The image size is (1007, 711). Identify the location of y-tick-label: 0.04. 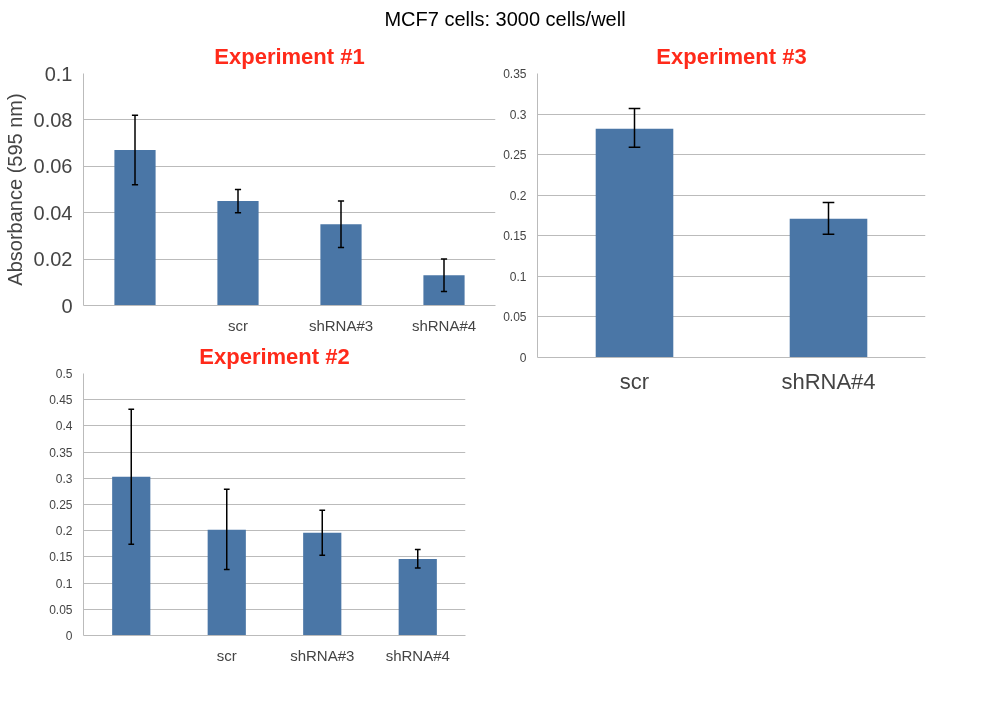
(53, 212).